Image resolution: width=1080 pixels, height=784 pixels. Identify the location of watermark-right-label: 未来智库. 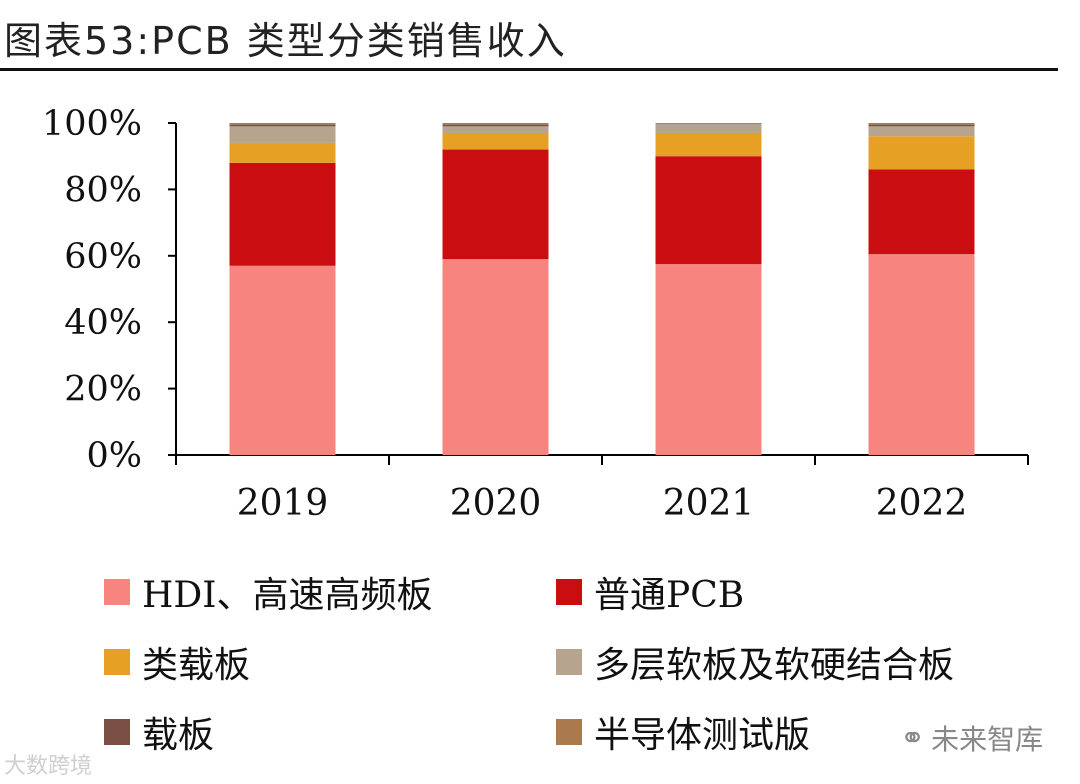
(987, 739).